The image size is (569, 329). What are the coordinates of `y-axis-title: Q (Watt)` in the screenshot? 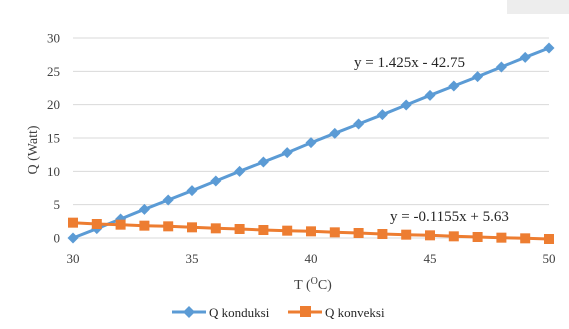 It's located at (33, 149).